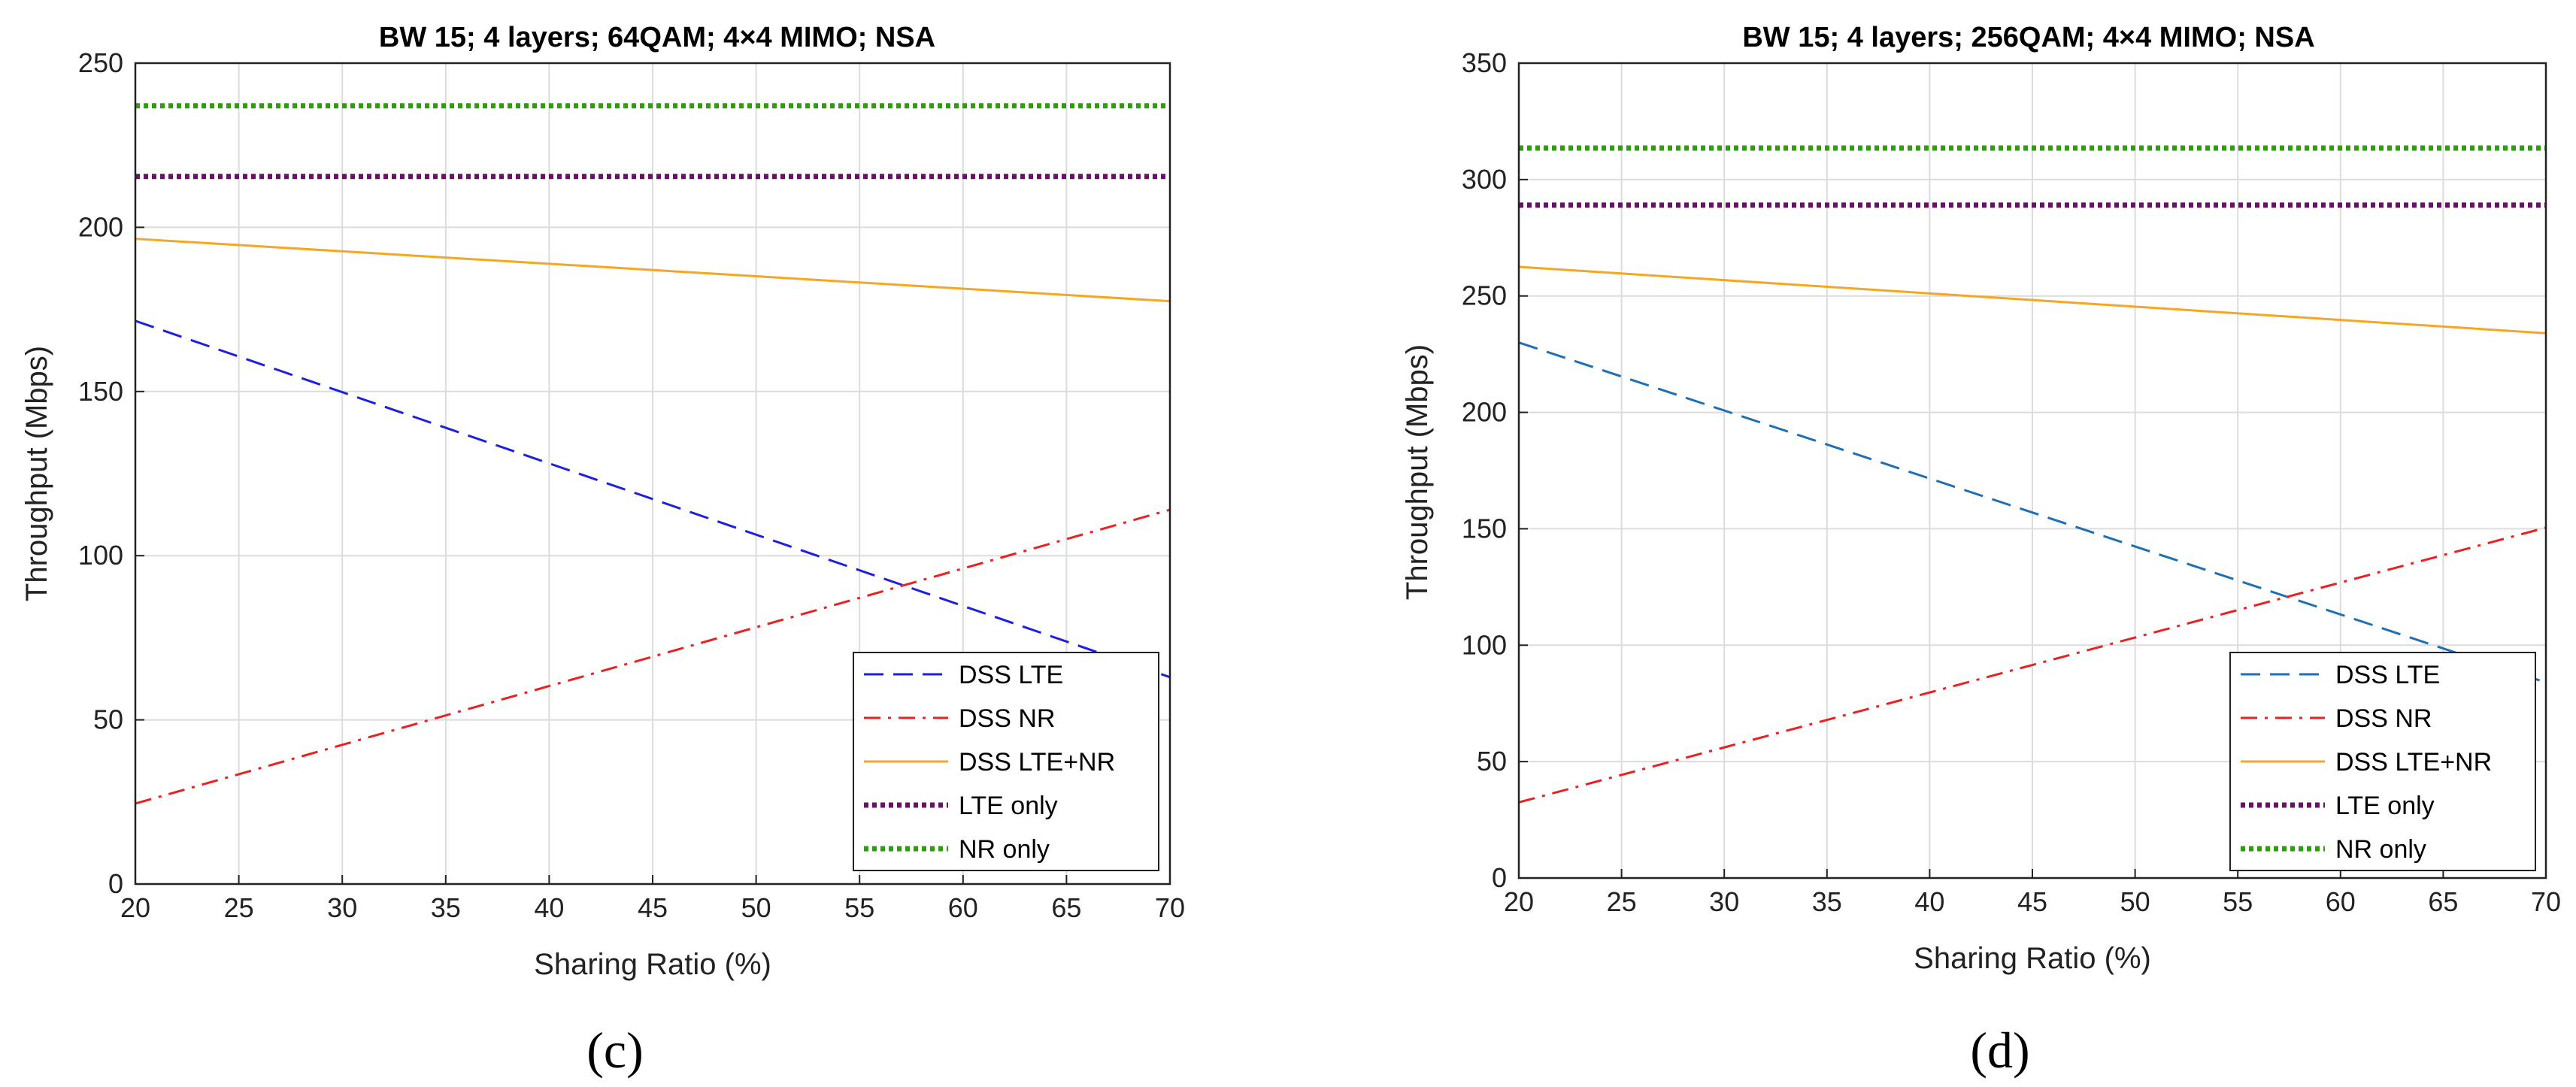  I want to click on panel-label-c: (c), so click(614, 1050).